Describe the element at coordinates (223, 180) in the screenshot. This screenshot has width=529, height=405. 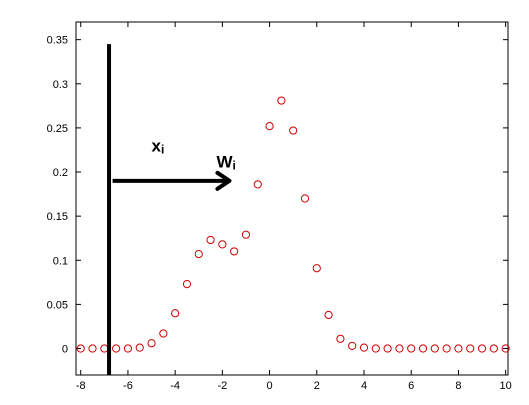
I see `arrow-head` at that location.